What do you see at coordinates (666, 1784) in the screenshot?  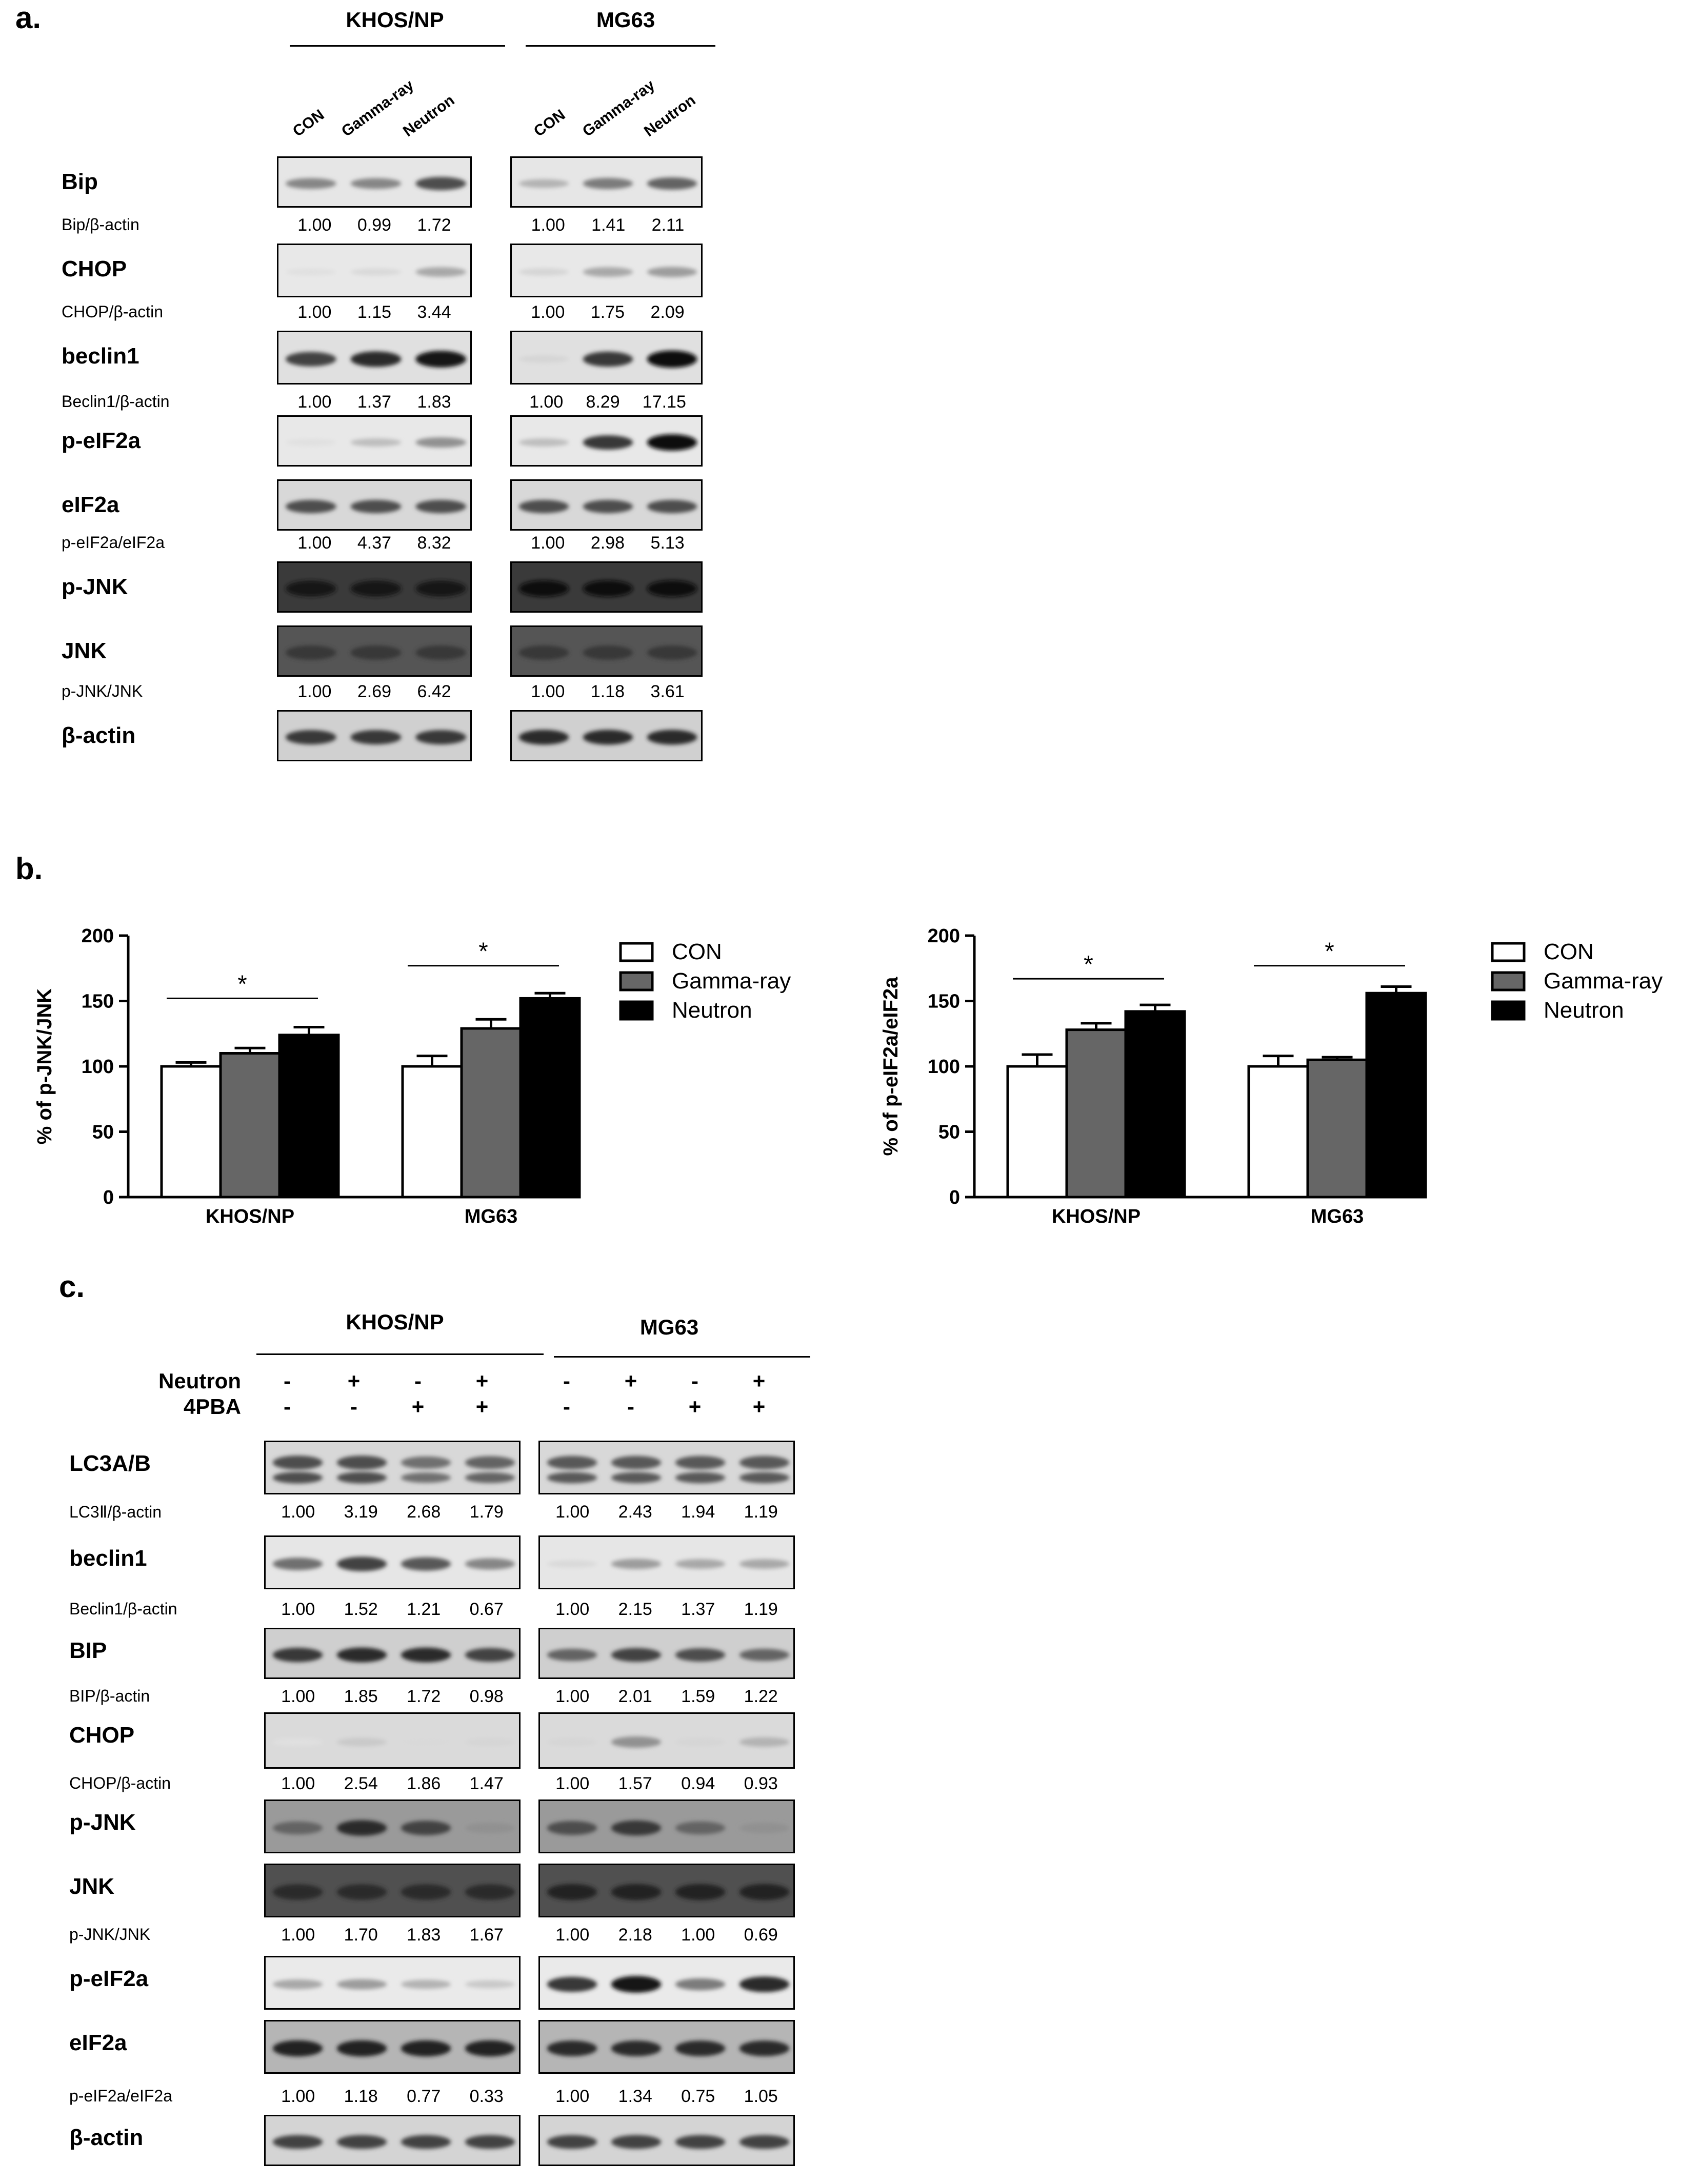 I see `ratio-values-mg63: 1.00 1.57 0.94 0.93` at bounding box center [666, 1784].